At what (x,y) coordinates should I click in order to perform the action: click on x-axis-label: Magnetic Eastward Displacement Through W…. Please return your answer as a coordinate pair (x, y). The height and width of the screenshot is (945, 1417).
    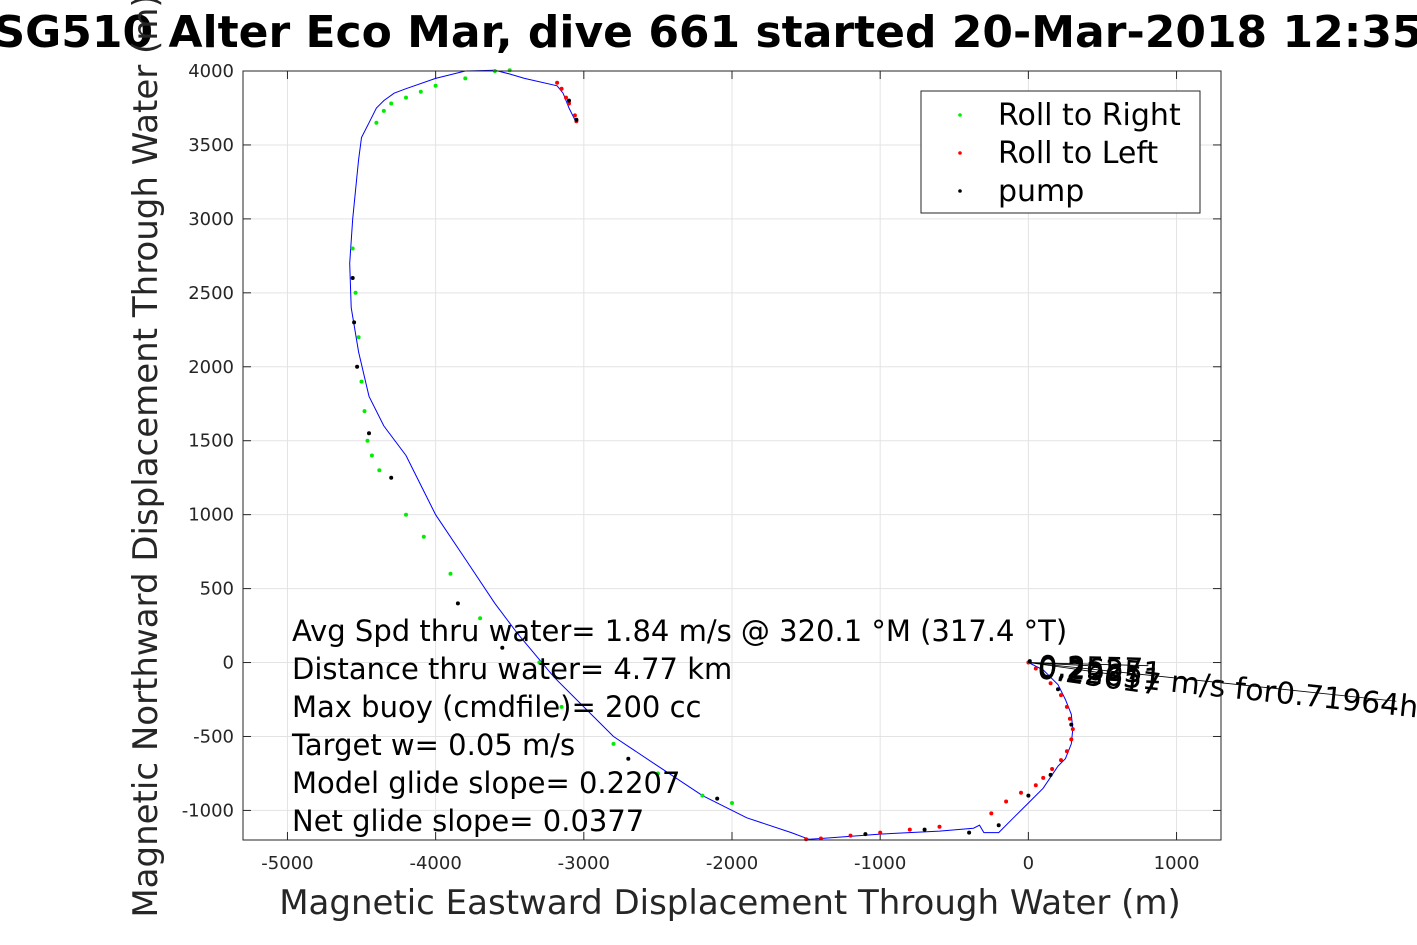
    Looking at the image, I should click on (730, 903).